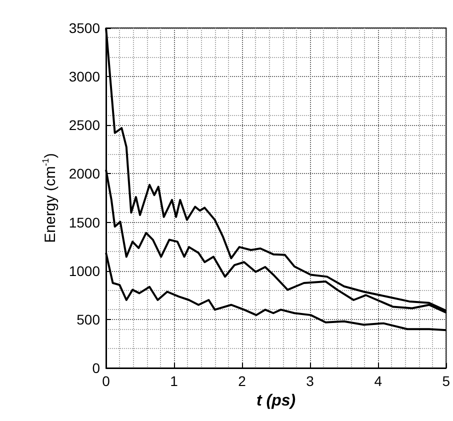 Image resolution: width=453 pixels, height=421 pixels. What do you see at coordinates (310, 381) in the screenshot?
I see `x-tick-label: 3` at bounding box center [310, 381].